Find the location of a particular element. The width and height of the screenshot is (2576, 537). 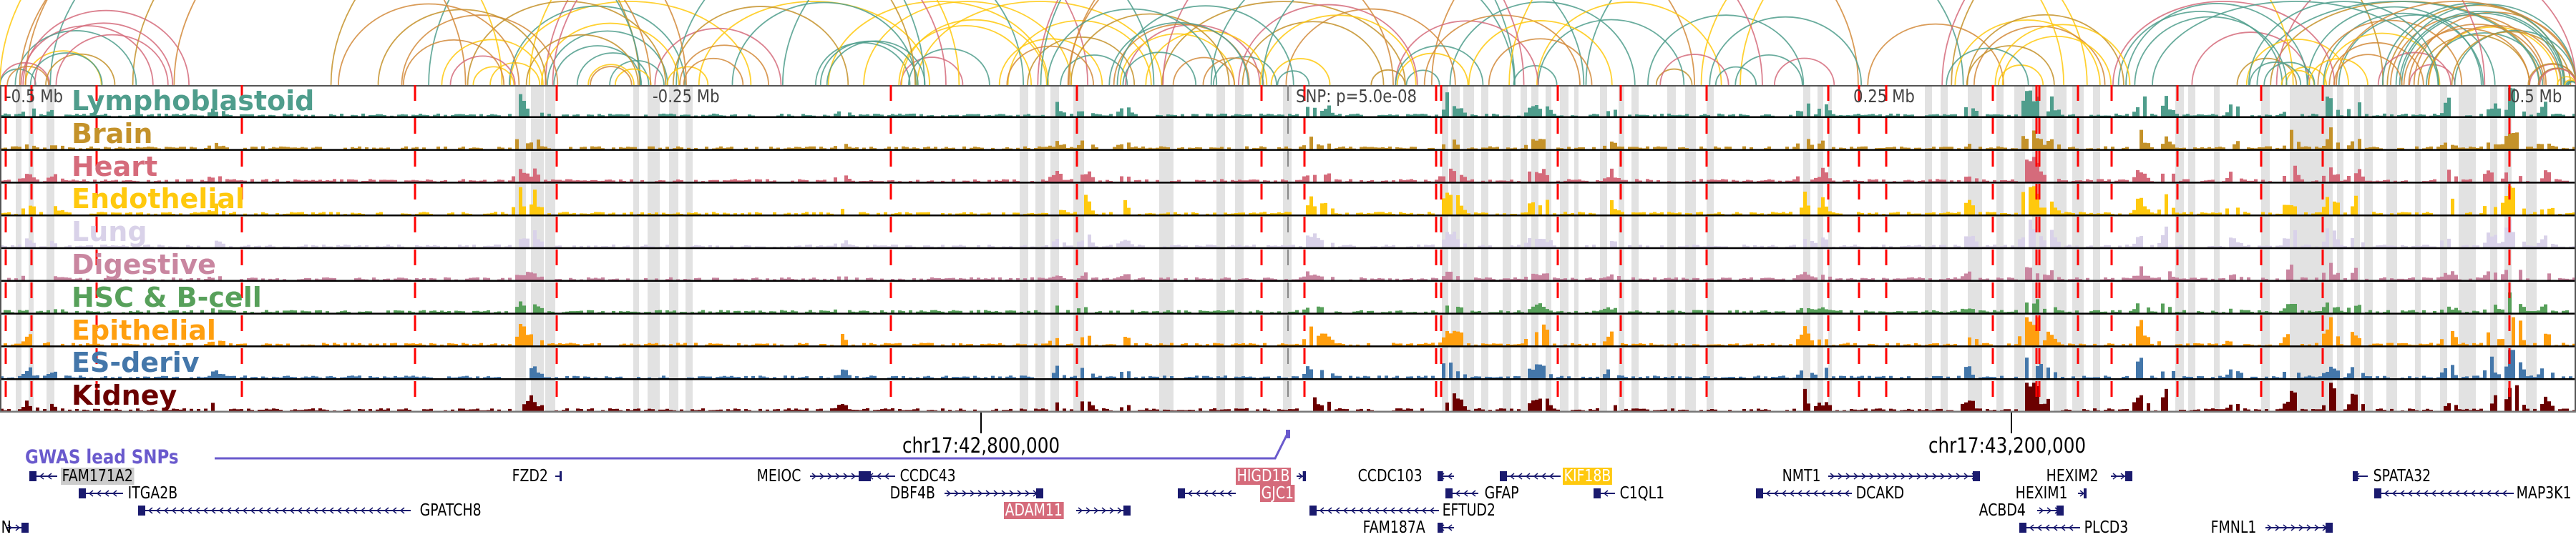

gene-model-nmt1 is located at coordinates (1904, 476).